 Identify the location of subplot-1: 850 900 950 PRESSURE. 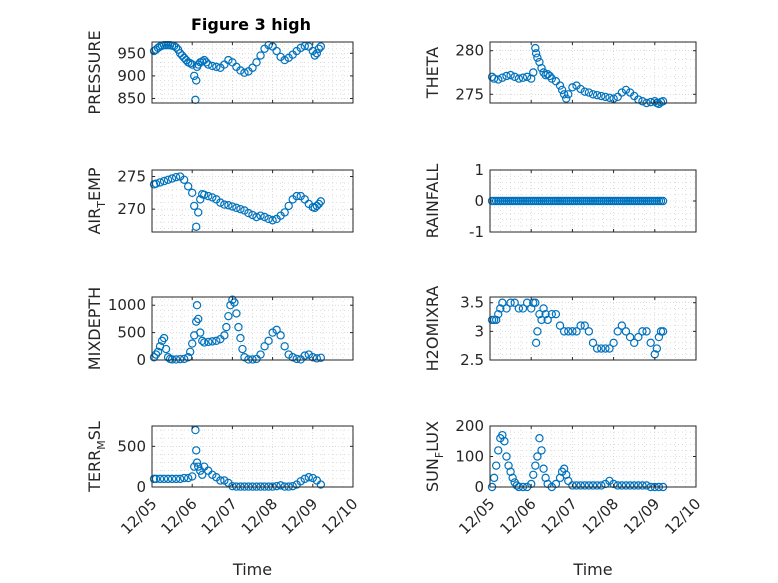
(219, 72).